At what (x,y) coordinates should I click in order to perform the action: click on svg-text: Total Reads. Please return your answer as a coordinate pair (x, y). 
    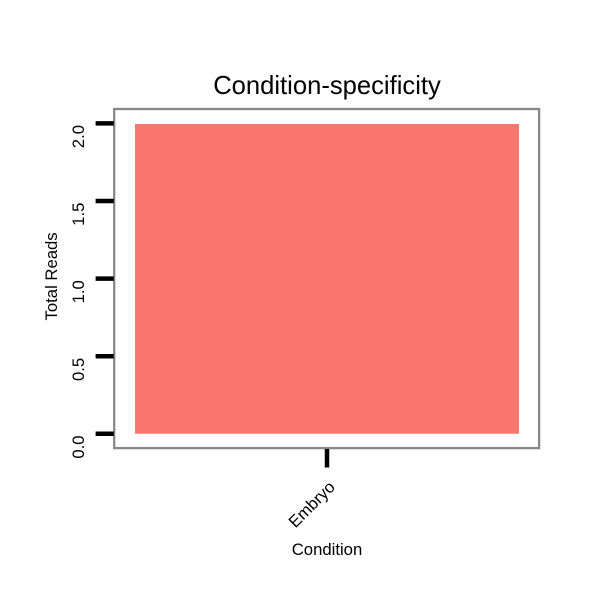
    Looking at the image, I should click on (51, 276).